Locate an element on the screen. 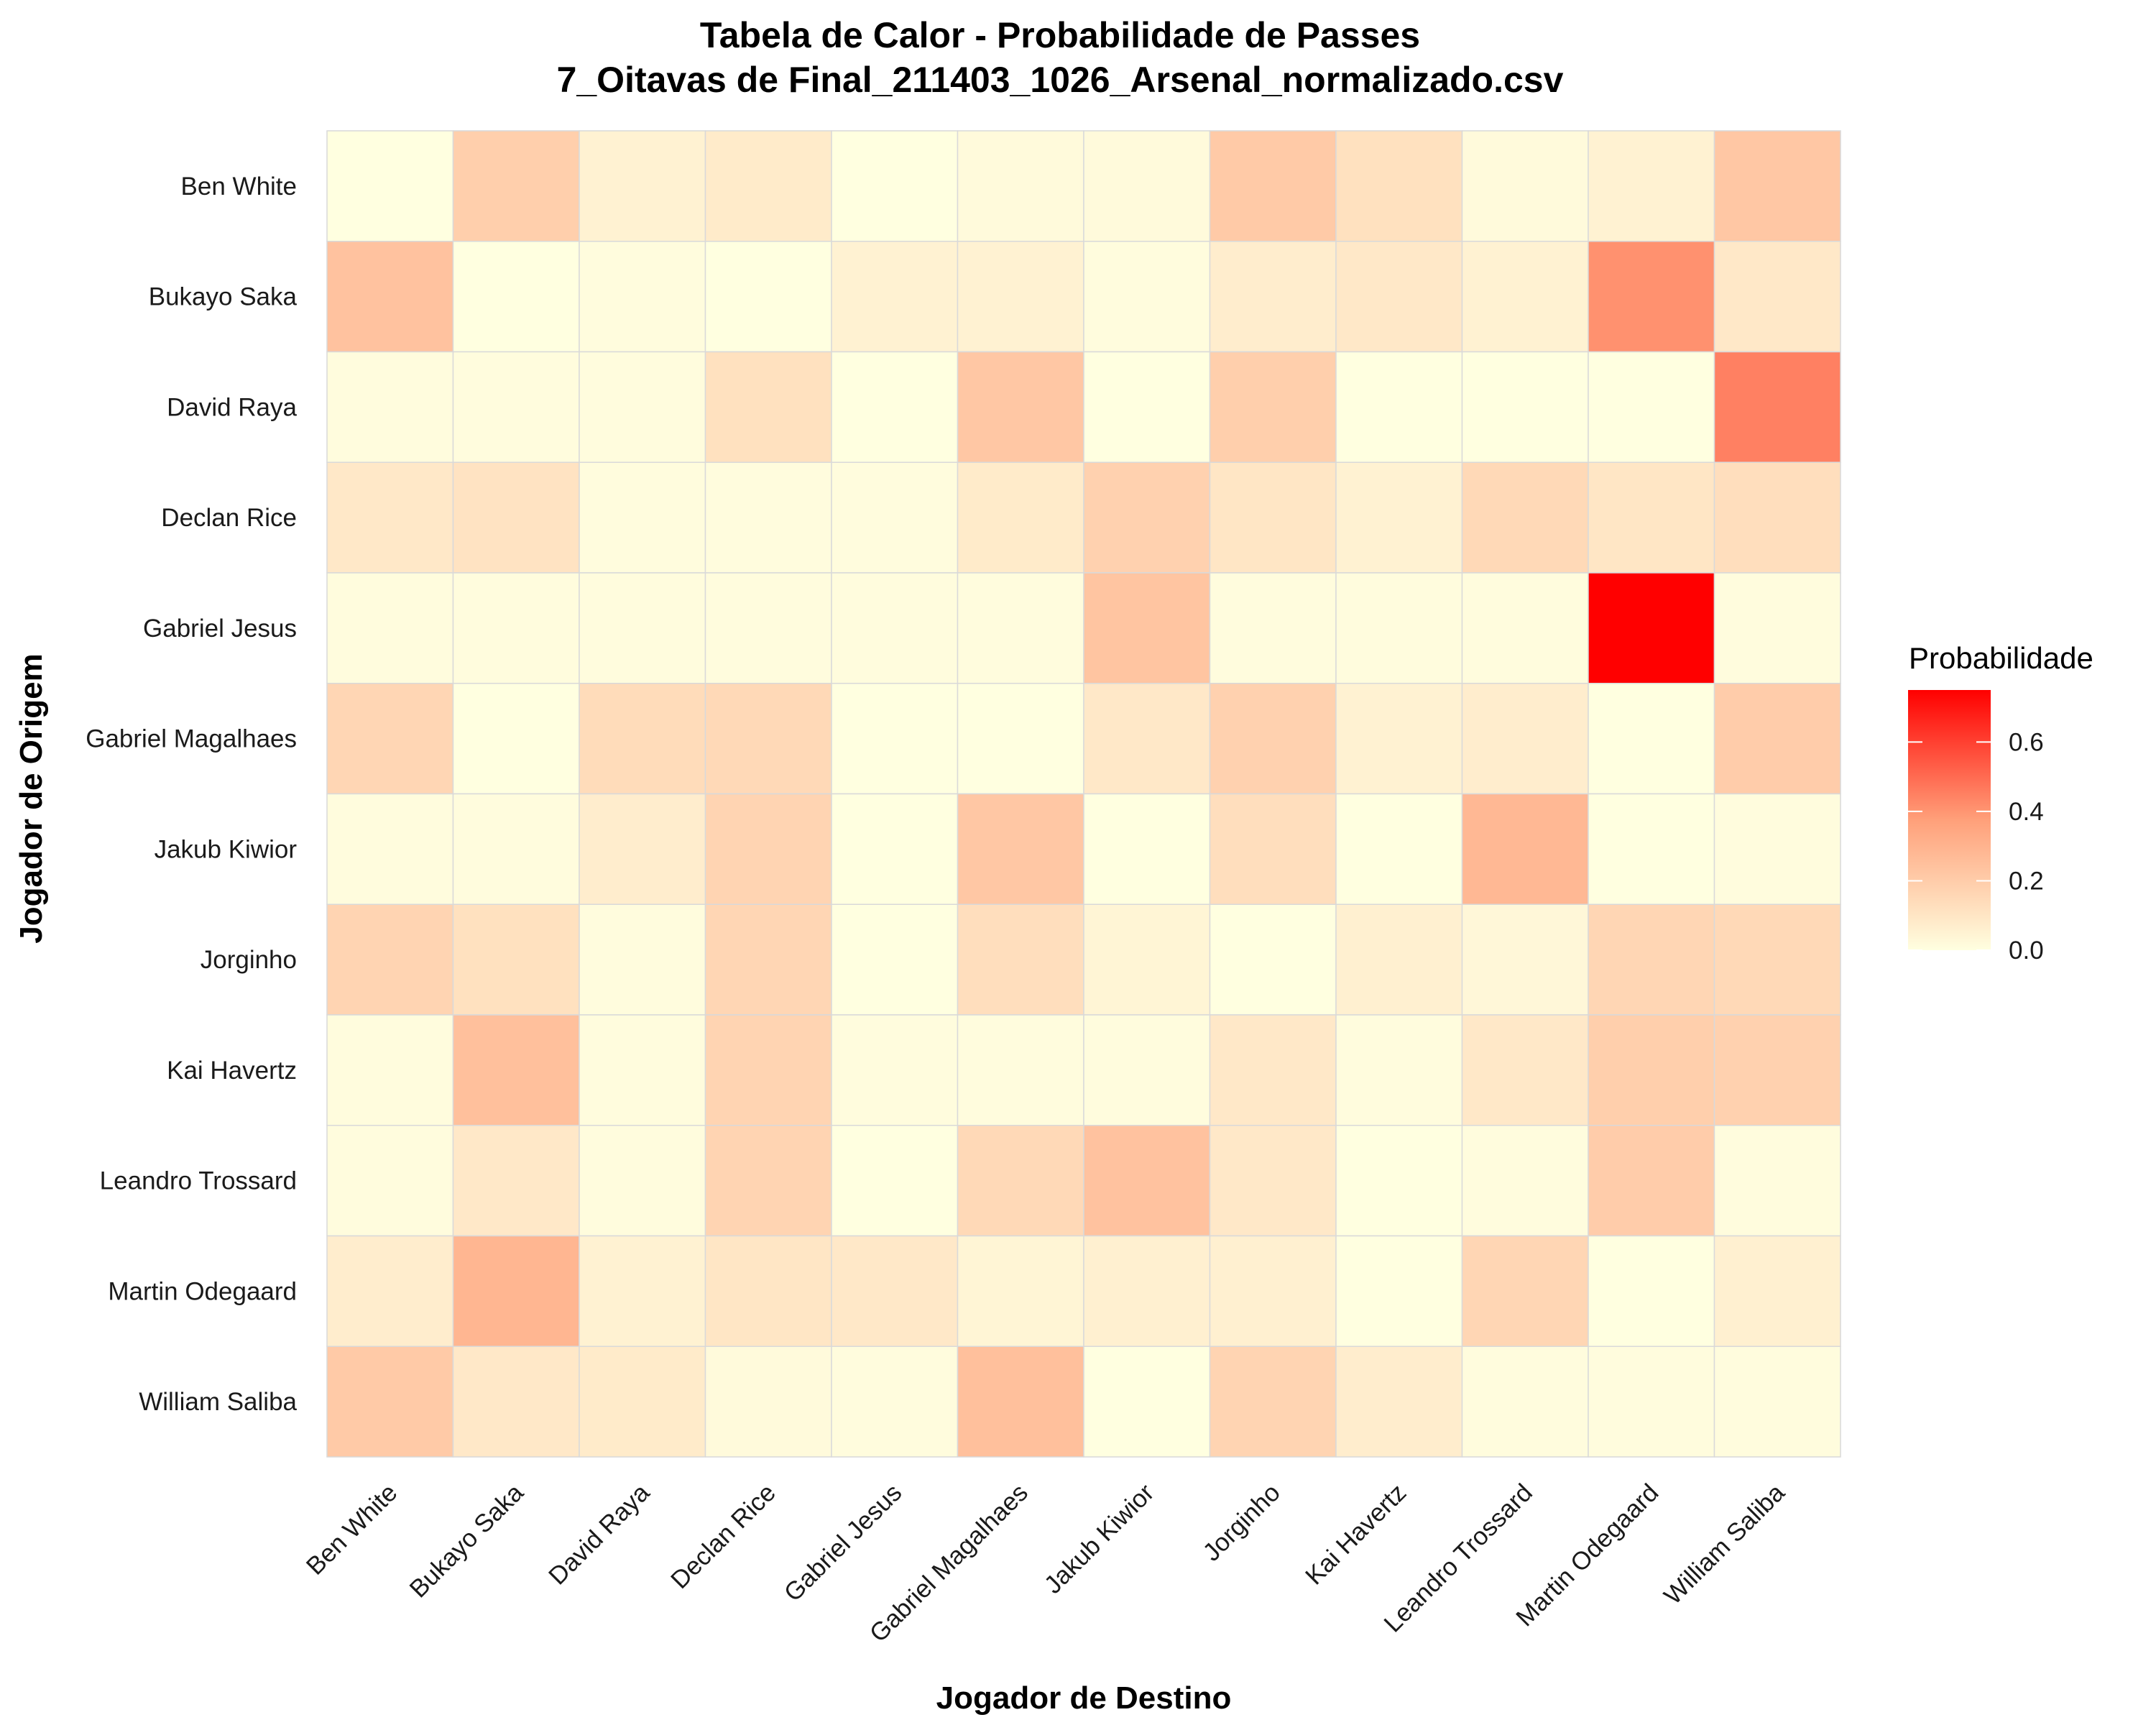 The height and width of the screenshot is (1725, 2156). heatmap-cell-jorginho-to-gabriel-magalhaes is located at coordinates (1021, 959).